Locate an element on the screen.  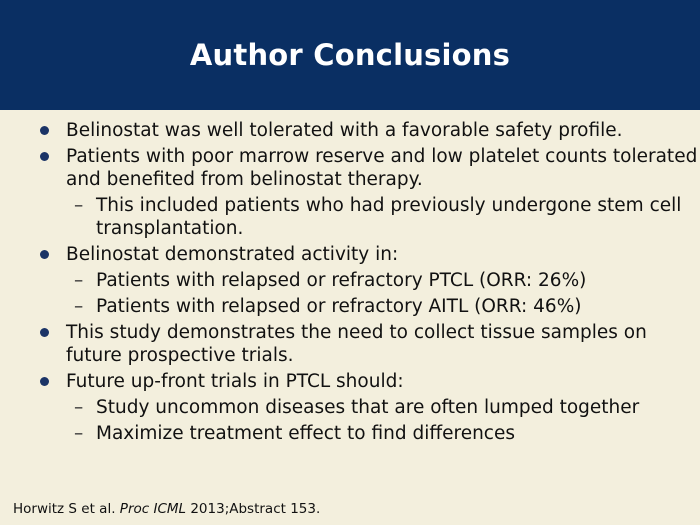
slide-title: Author Conclusions is located at coordinates (350, 55).